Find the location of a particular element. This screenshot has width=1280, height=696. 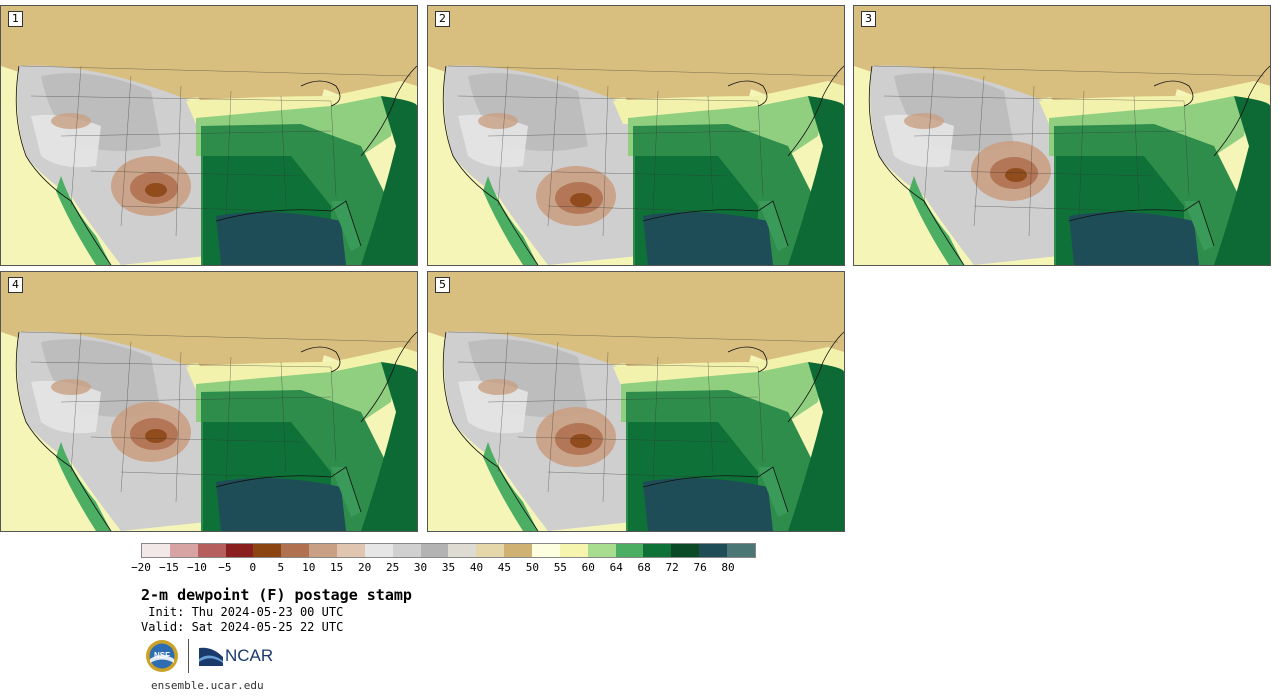

postage-stamp-panel-3: 3 is located at coordinates (1062, 135).